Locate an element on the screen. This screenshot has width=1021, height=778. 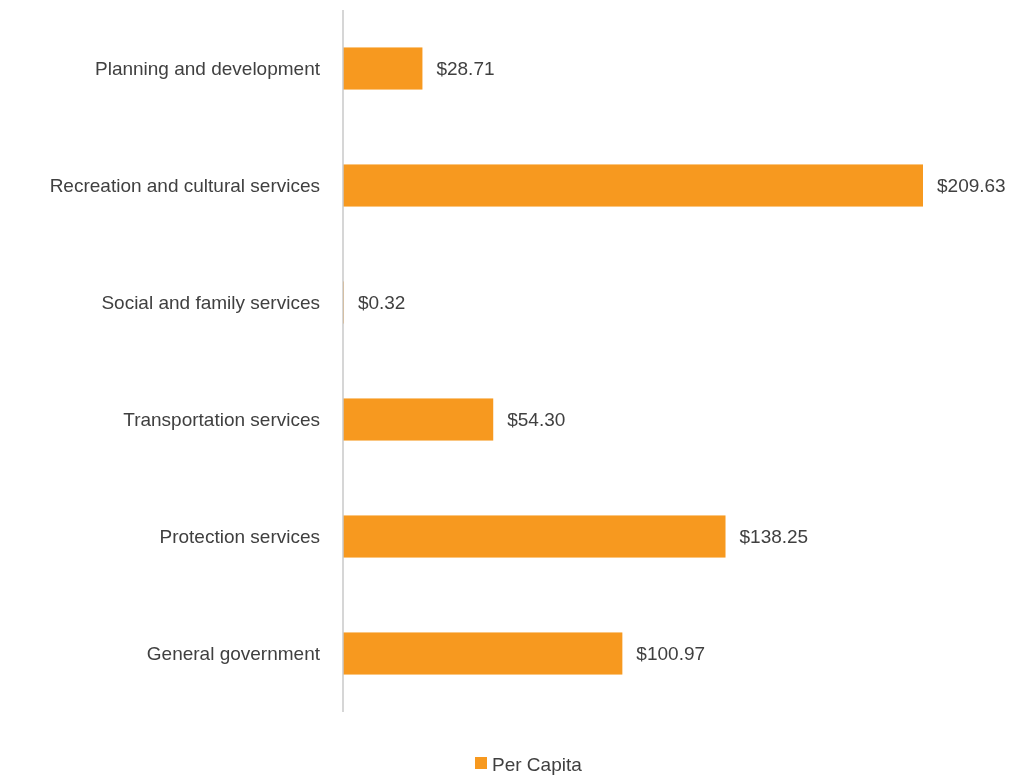
data-label: $28.71 is located at coordinates (465, 69).